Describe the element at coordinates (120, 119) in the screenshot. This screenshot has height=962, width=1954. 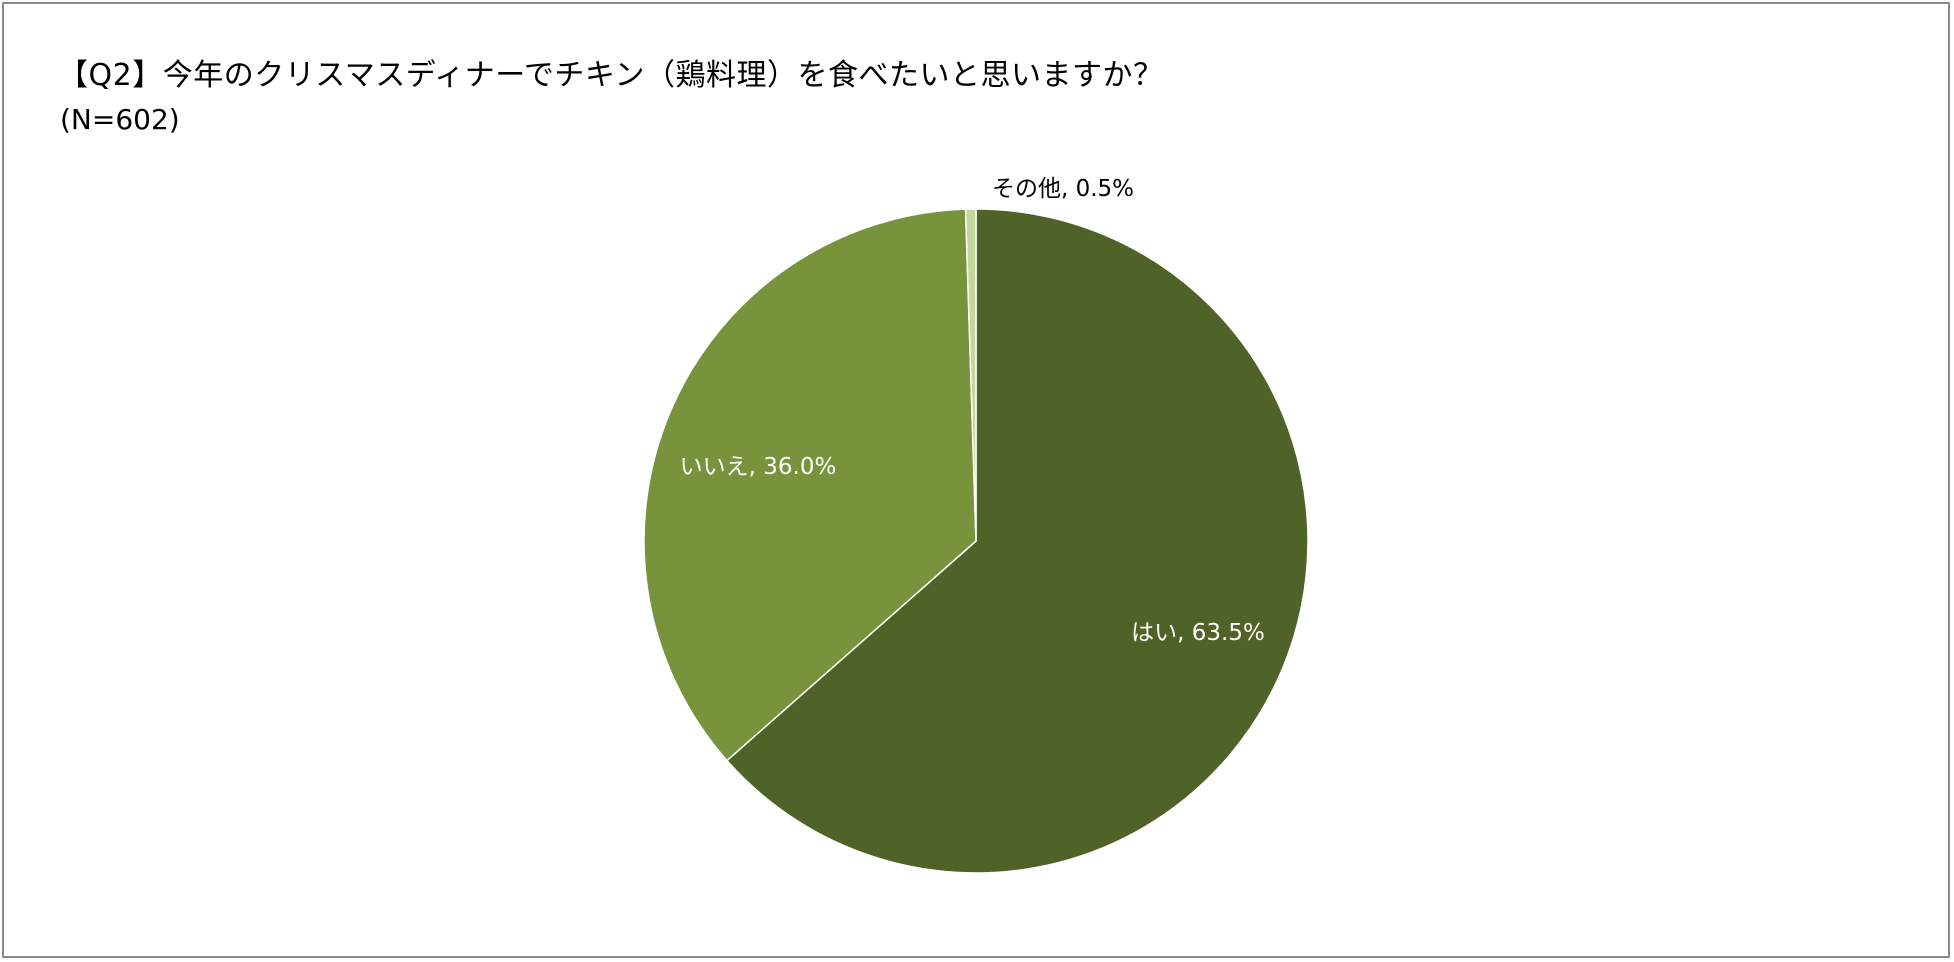
I see `chart-subtitle: (N=602)` at that location.